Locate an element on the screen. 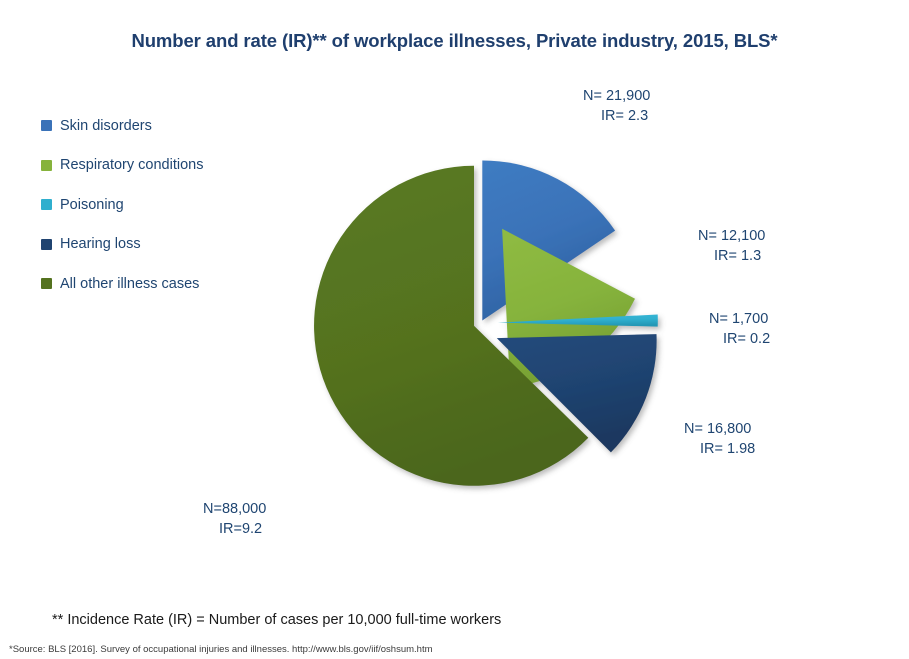 The width and height of the screenshot is (909, 659). data-label-skin-disorders: N= 21,900 IR= 2.3 is located at coordinates (616, 106).